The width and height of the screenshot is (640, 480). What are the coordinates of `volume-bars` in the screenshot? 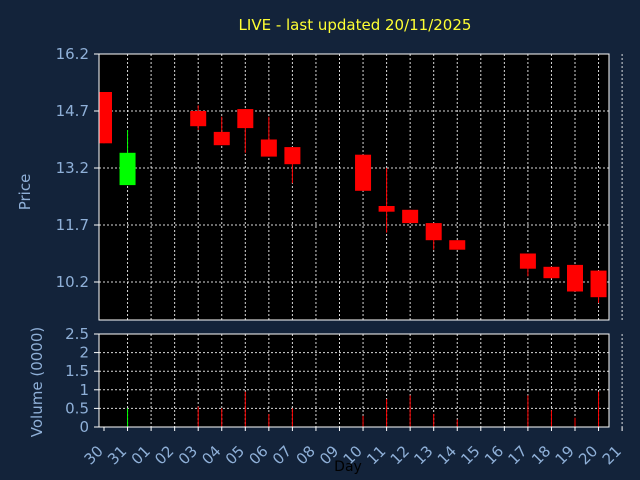 It's located at (363, 409).